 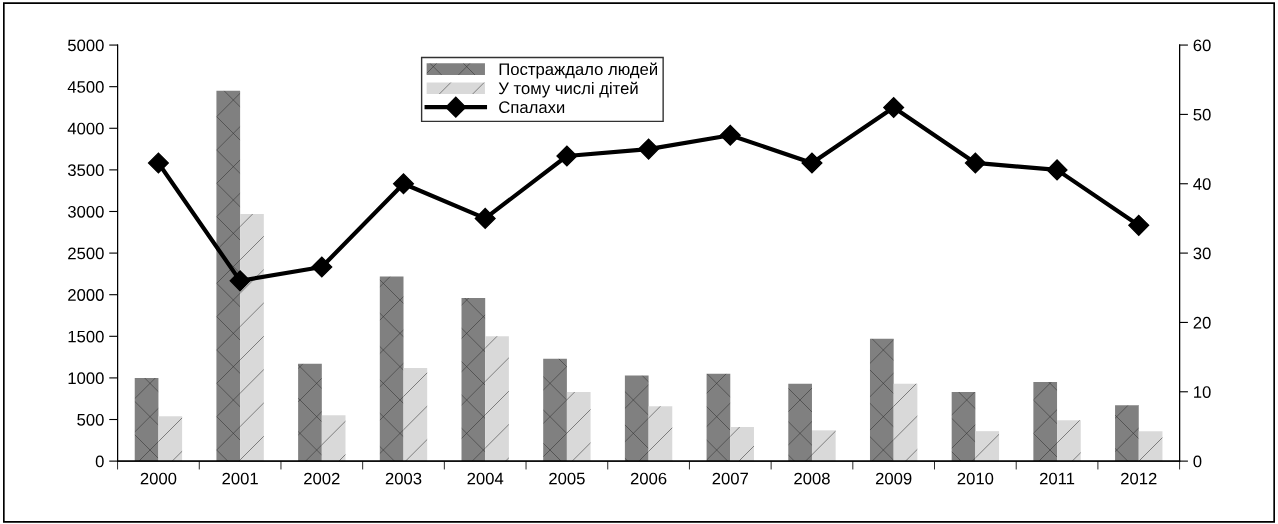 I want to click on x-tick-label: 2003, so click(x=403, y=478).